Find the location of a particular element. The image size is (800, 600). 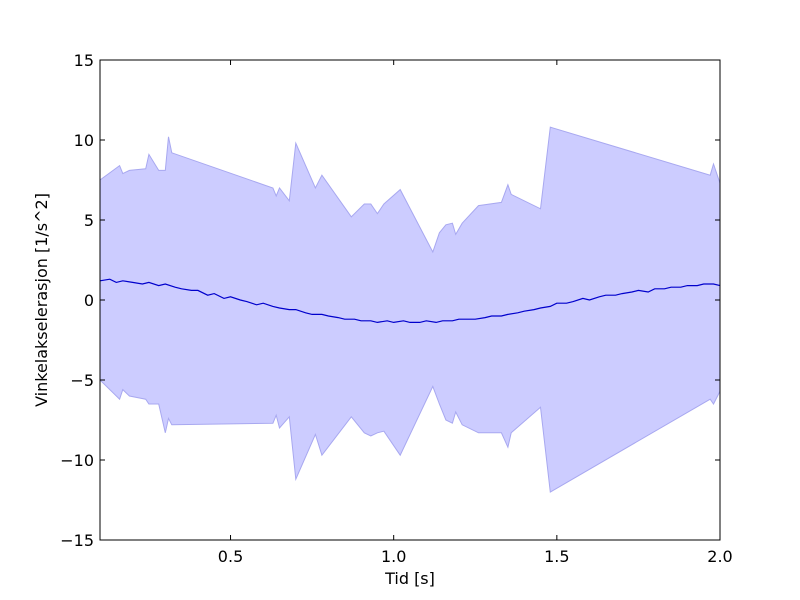

y-tick-label: −15 is located at coordinates (77, 540).